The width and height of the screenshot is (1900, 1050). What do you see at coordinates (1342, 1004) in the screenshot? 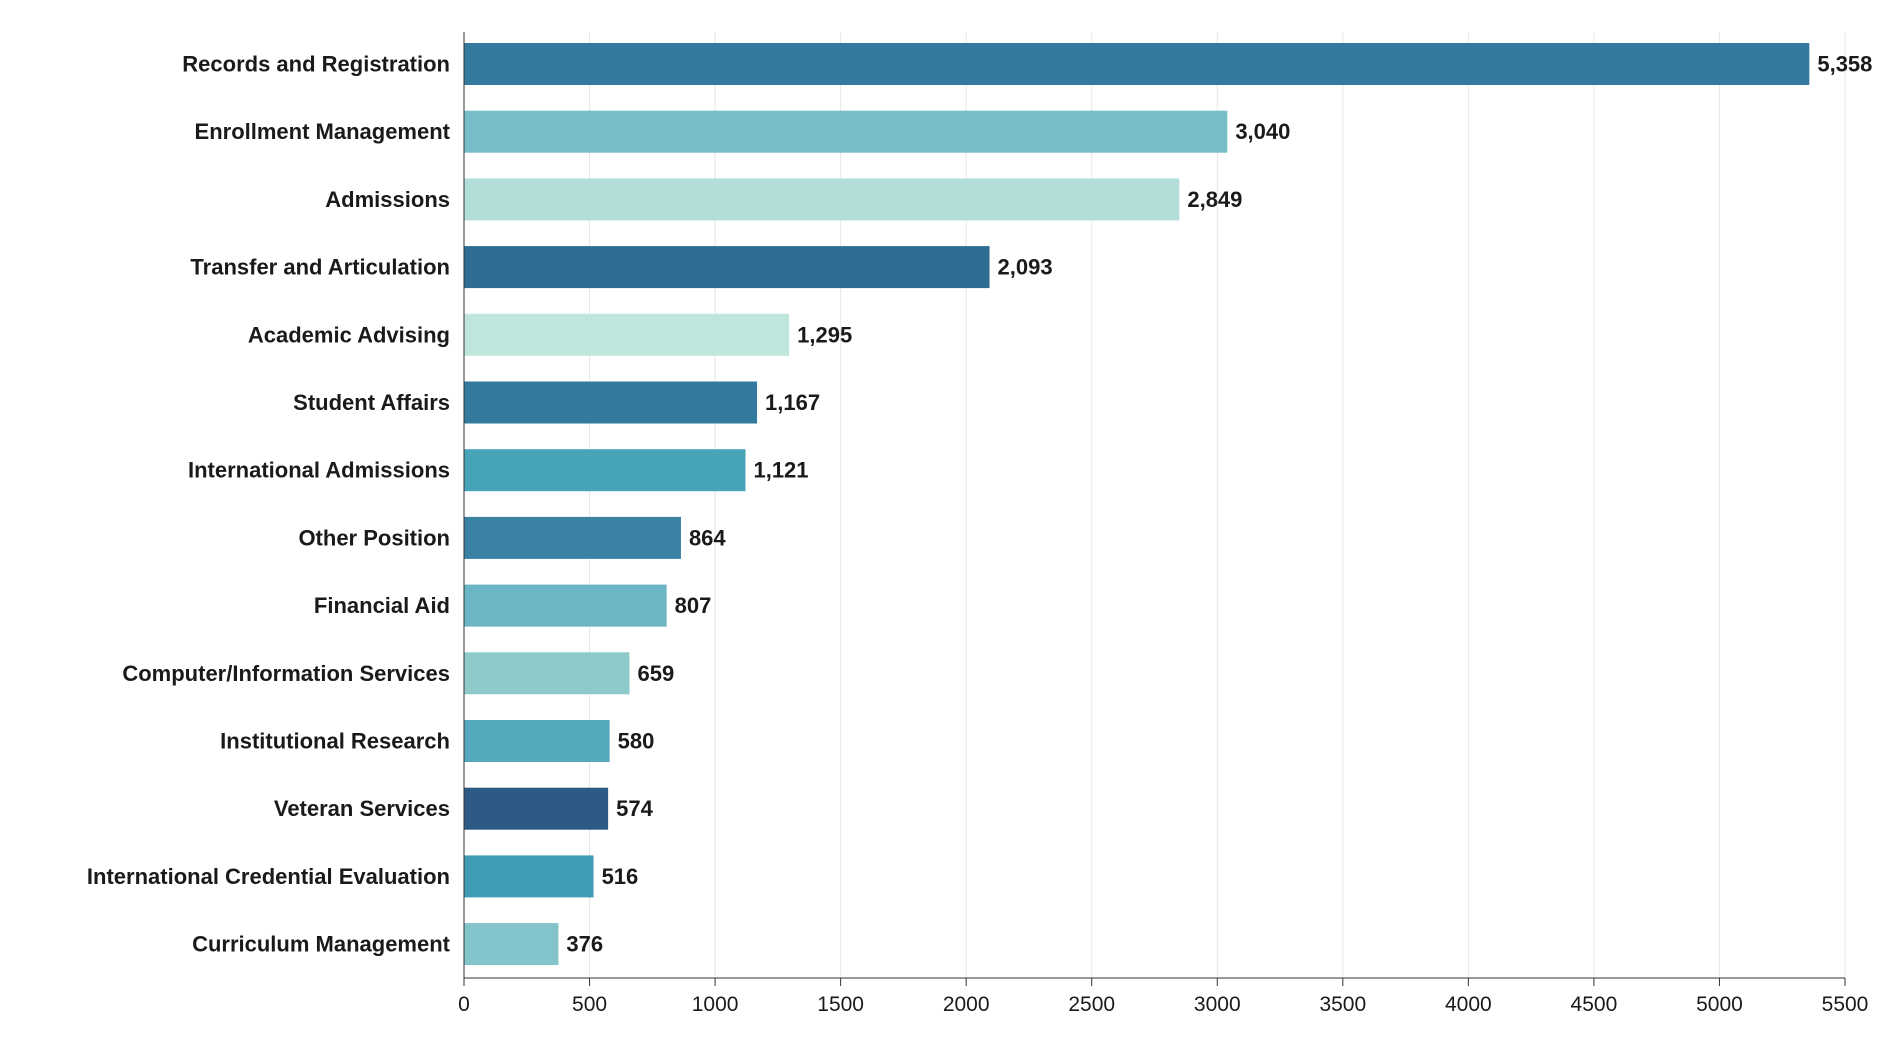
I see `x-tick-label: 3500` at bounding box center [1342, 1004].